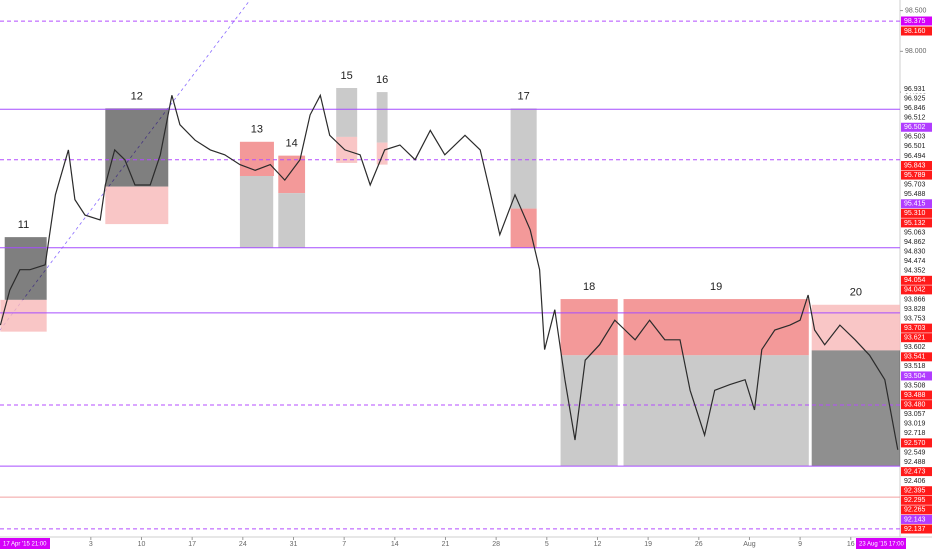  Describe the element at coordinates (699, 544) in the screenshot. I see `x-tick-label: 26` at that location.